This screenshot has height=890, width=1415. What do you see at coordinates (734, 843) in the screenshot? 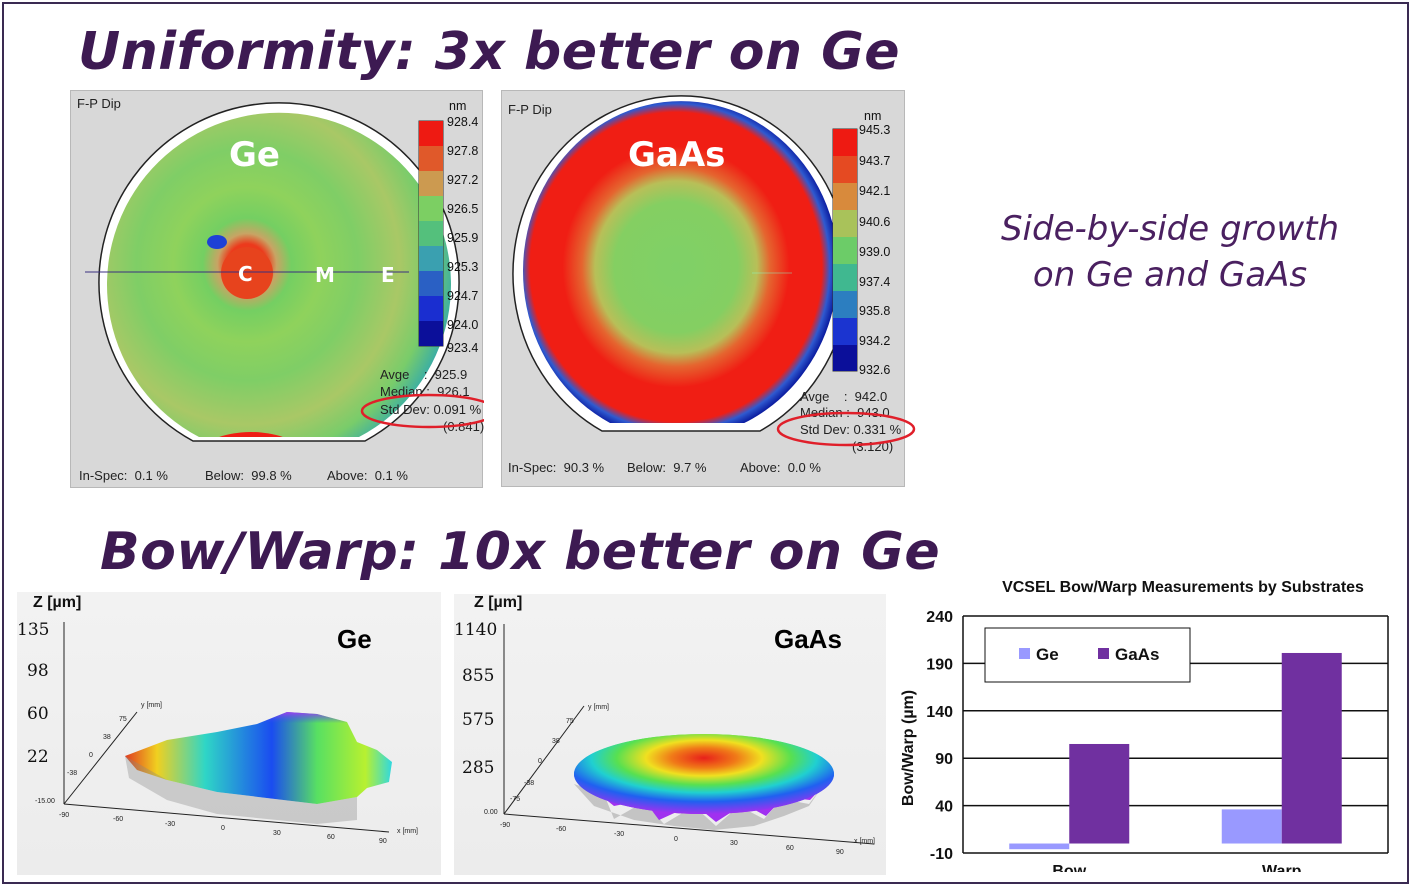
I see `gaas-x-tick: 30` at bounding box center [734, 843].